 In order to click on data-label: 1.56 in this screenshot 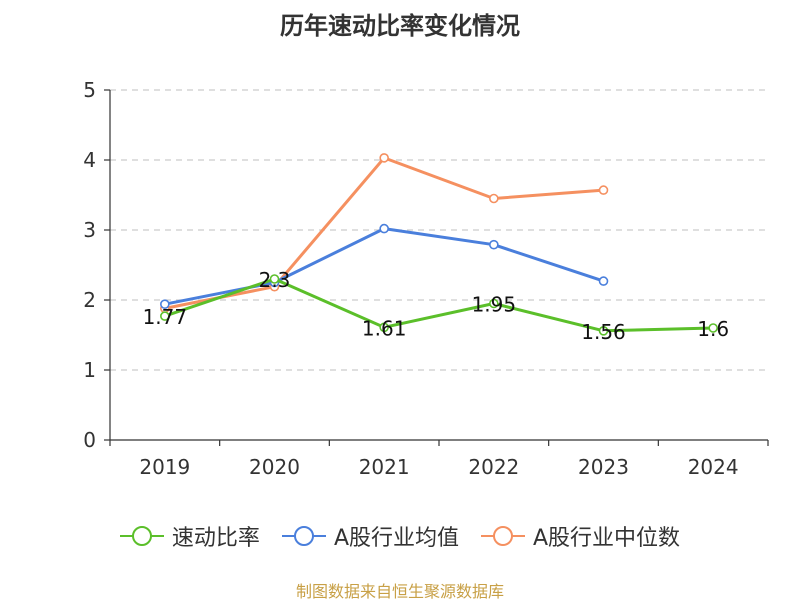, I will do `click(603, 332)`.